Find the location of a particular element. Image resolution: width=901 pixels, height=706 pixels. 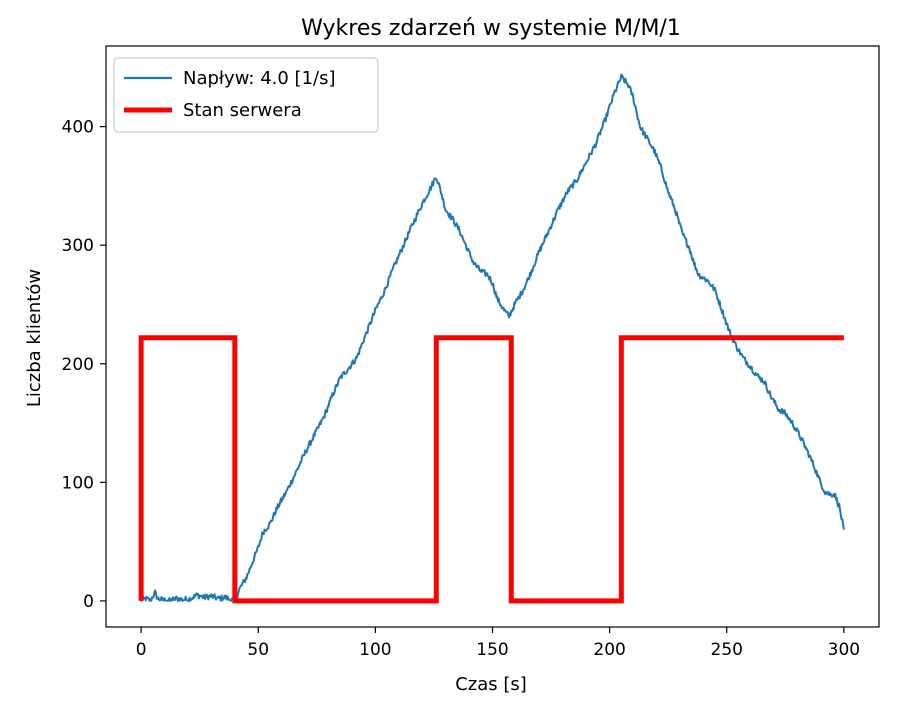

x-axis: 0 50 100 150 200 250 300 is located at coordinates (498, 643).